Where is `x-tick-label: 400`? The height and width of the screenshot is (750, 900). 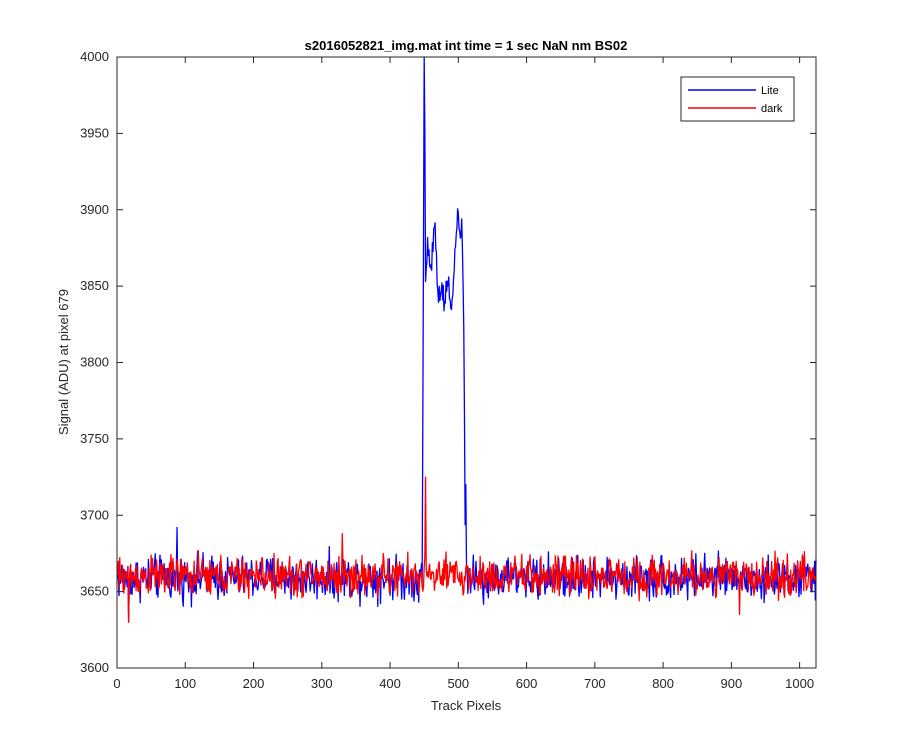 x-tick-label: 400 is located at coordinates (390, 683).